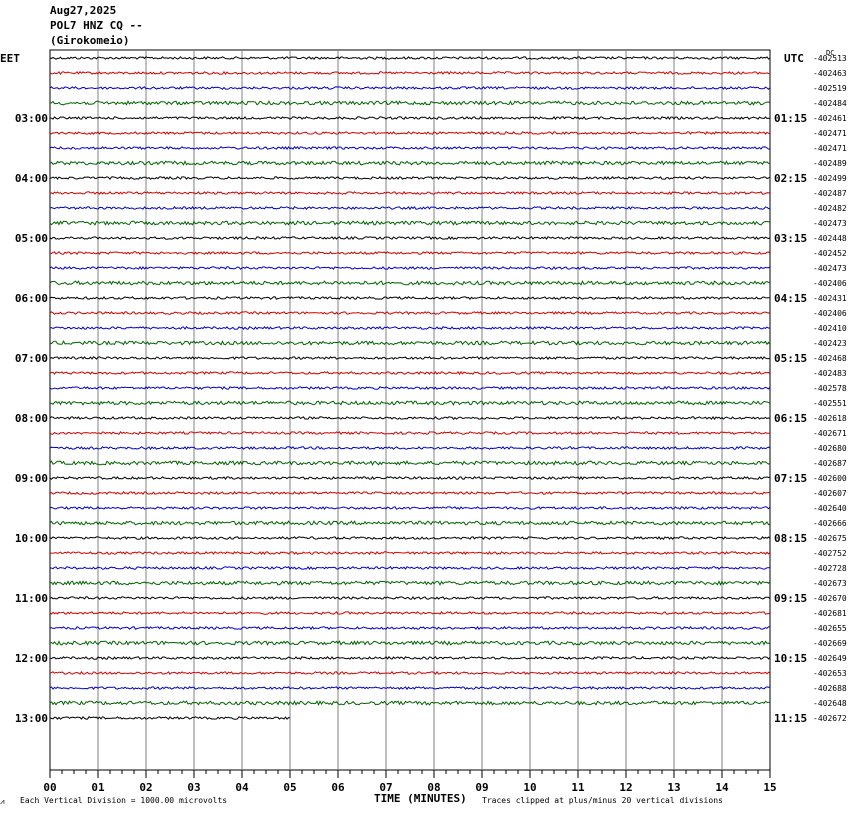  I want to click on right-hour-label: 07:15, so click(790, 478).